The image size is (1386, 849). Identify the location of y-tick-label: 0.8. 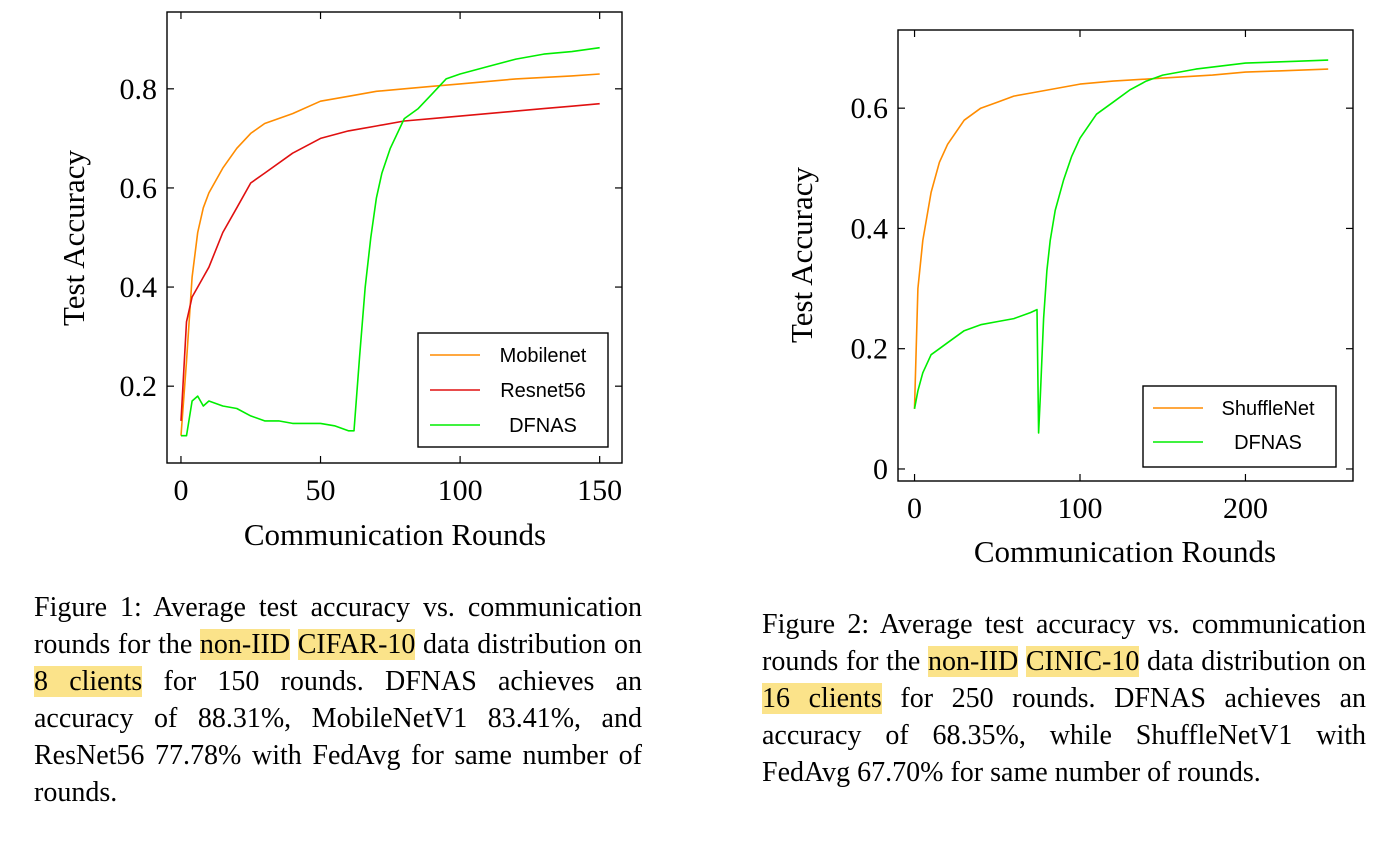
(139, 89).